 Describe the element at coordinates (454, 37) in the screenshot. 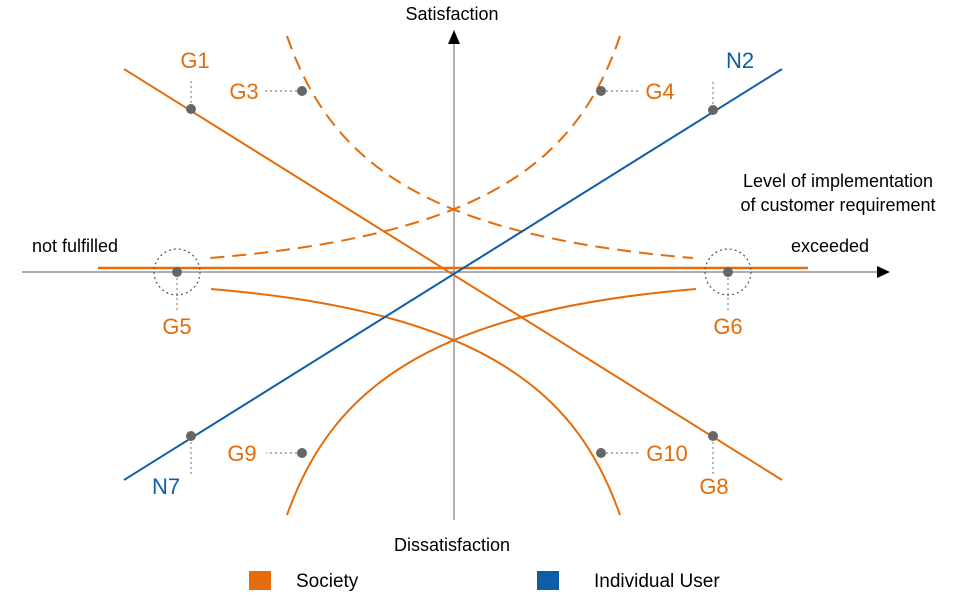

I see `y-axis-arrow` at that location.